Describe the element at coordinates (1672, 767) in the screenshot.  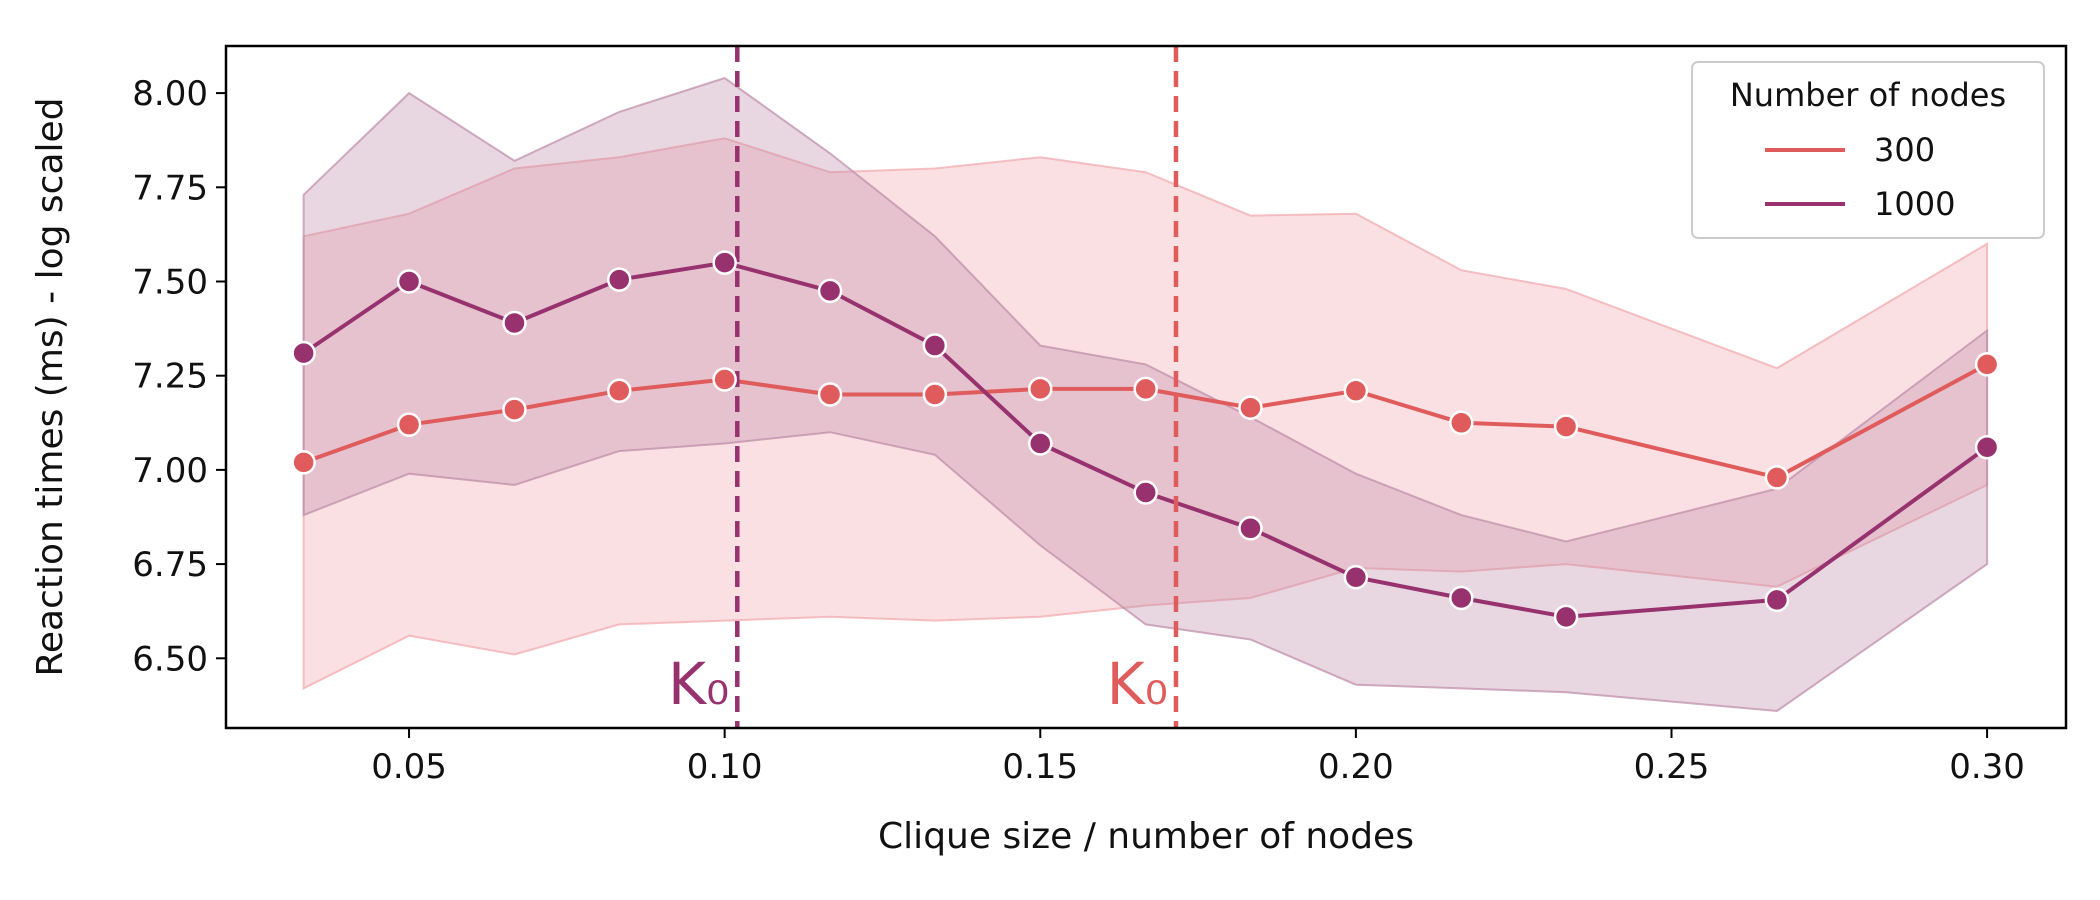
I see `x-tick-label: 0.25` at that location.